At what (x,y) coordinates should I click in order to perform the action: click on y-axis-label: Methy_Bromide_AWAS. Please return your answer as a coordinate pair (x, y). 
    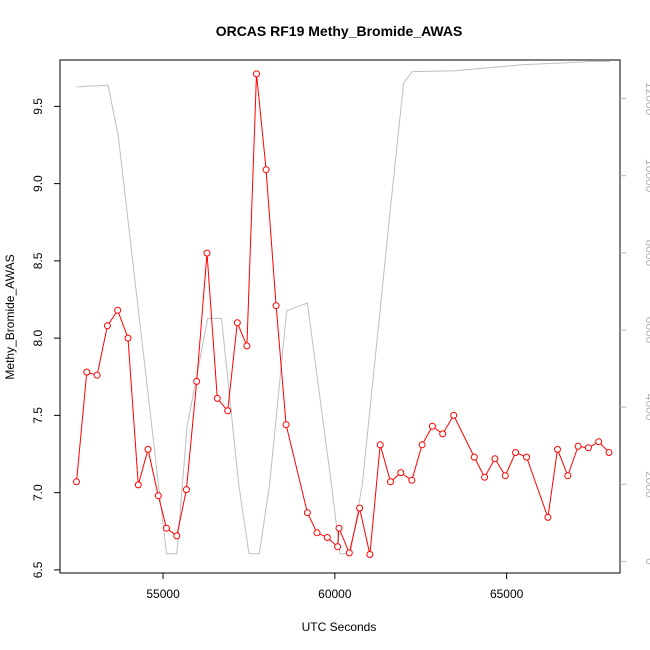
    Looking at the image, I should click on (10, 316).